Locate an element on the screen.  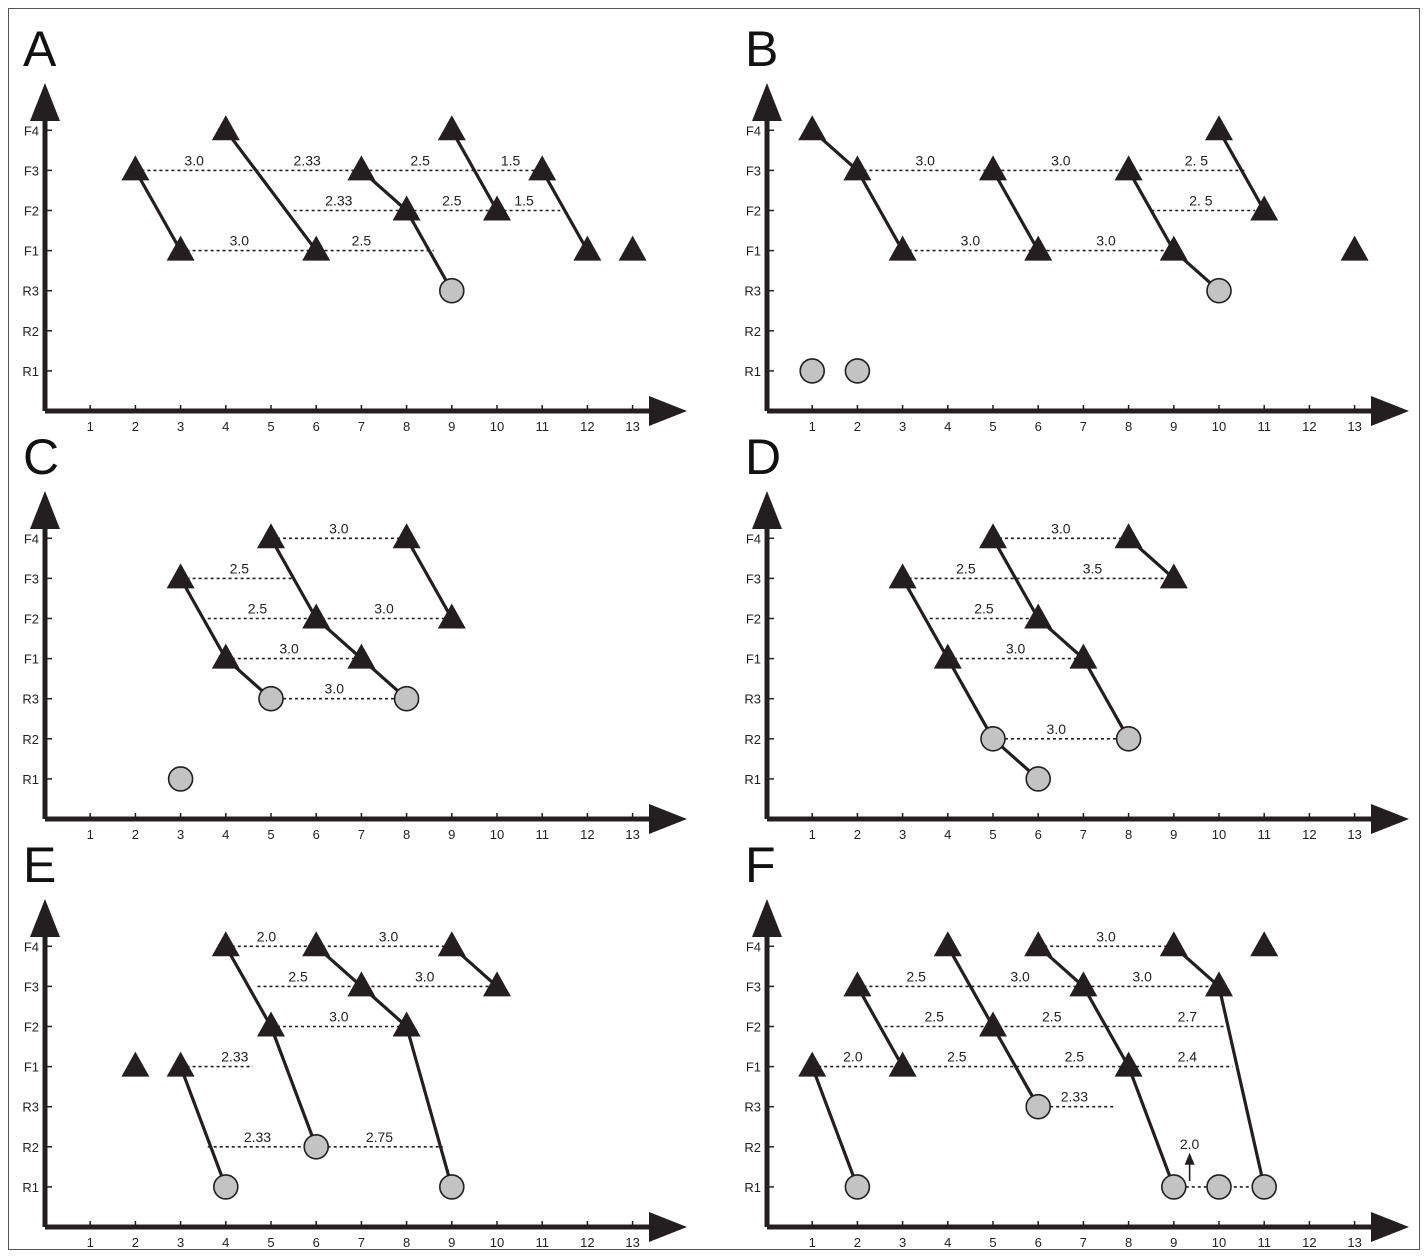
interval-label: 3.5 is located at coordinates (1093, 568).